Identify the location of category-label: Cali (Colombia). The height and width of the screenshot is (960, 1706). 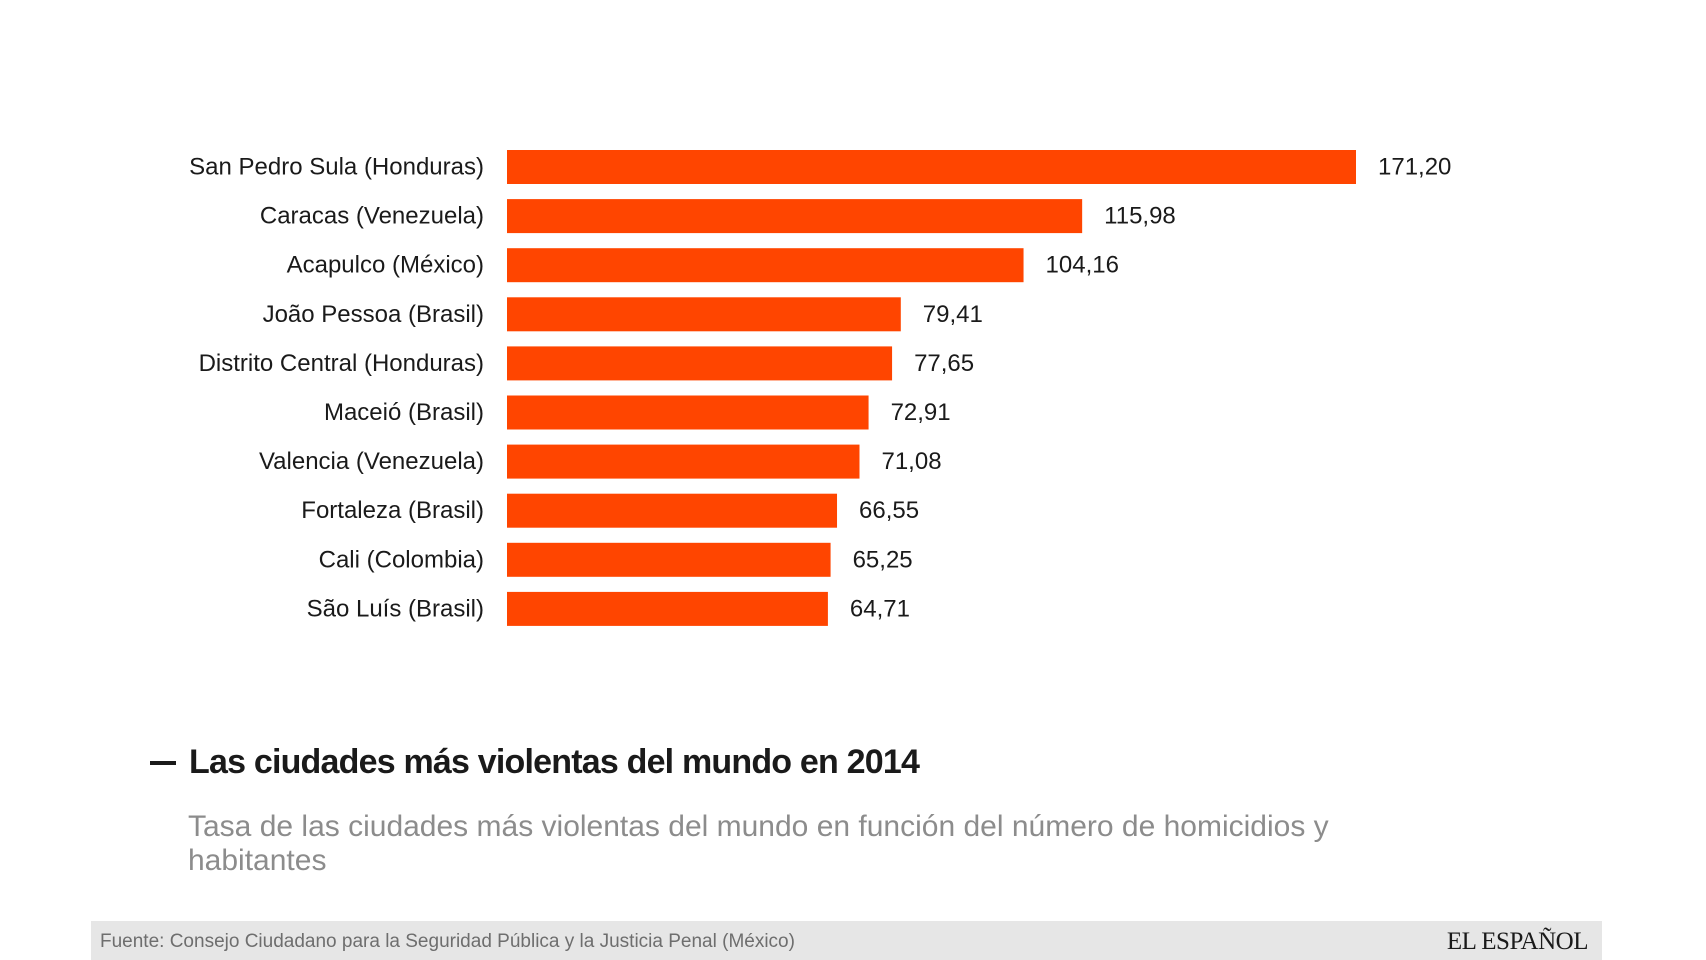
(401, 559).